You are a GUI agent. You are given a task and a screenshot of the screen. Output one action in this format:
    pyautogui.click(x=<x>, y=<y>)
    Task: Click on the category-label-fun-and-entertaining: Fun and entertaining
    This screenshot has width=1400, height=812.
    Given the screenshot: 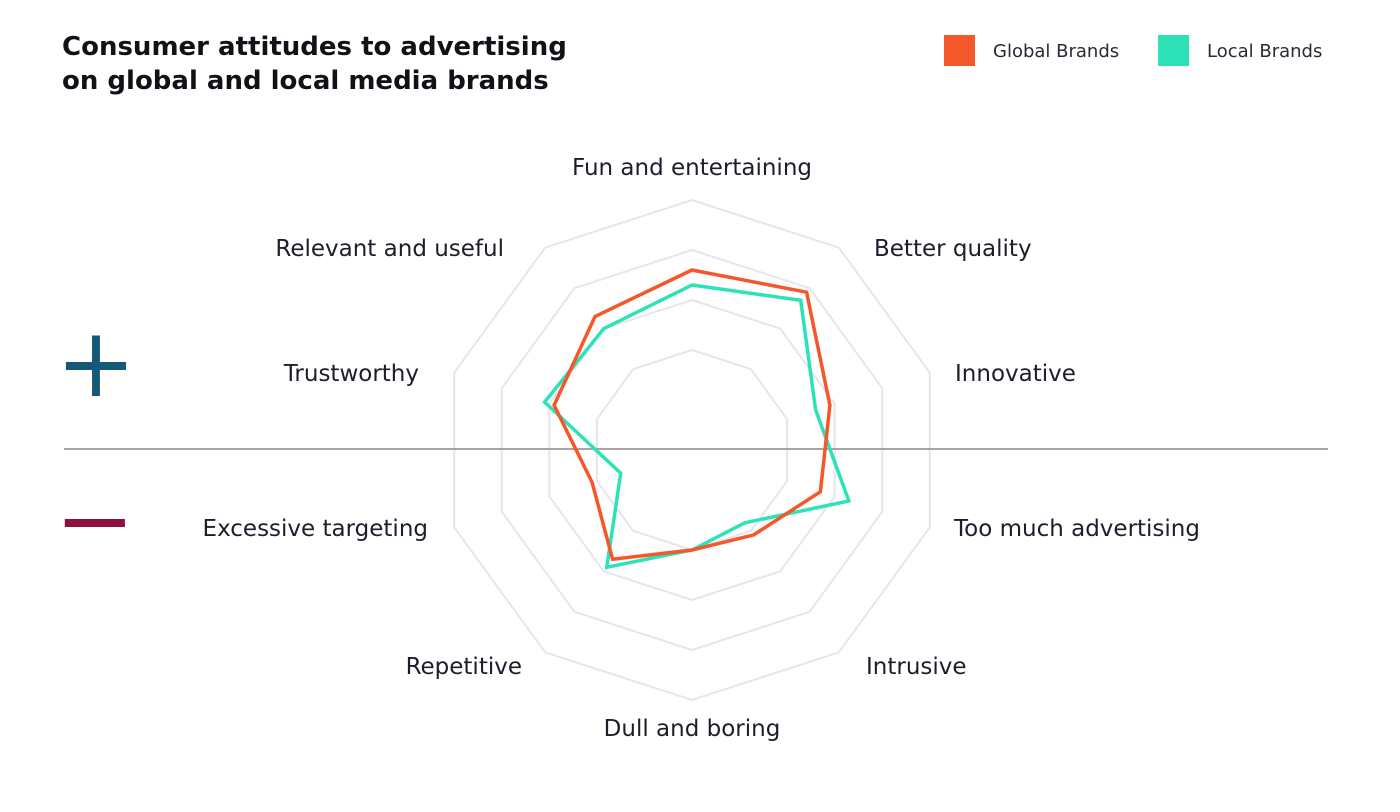 What is the action you would take?
    pyautogui.click(x=692, y=168)
    